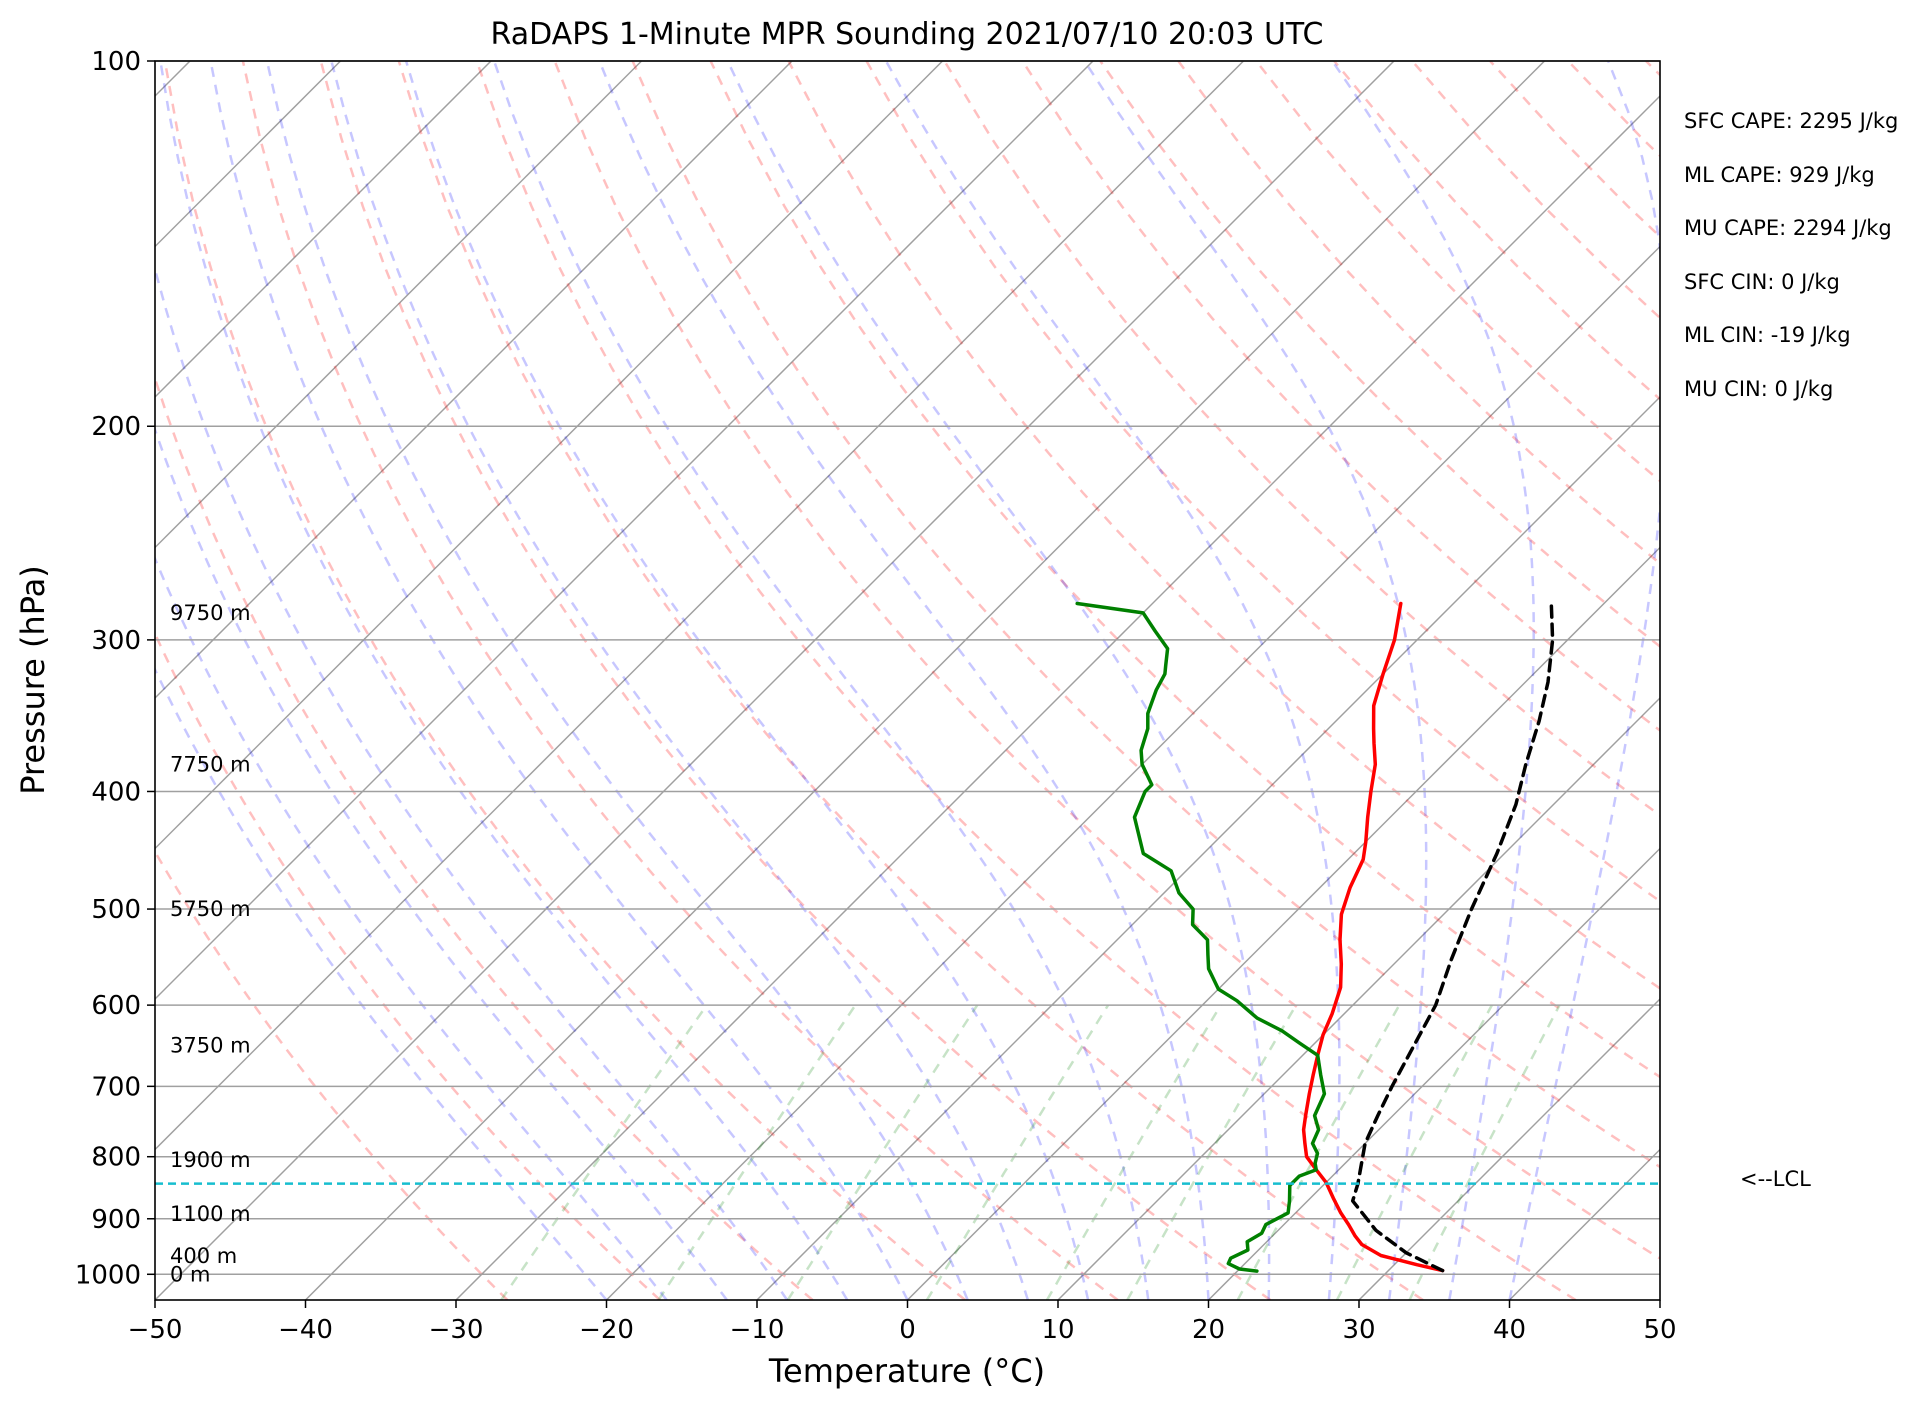 This screenshot has width=1925, height=1406. Describe the element at coordinates (757, 1330) in the screenshot. I see `x-tick-label: −10` at that location.